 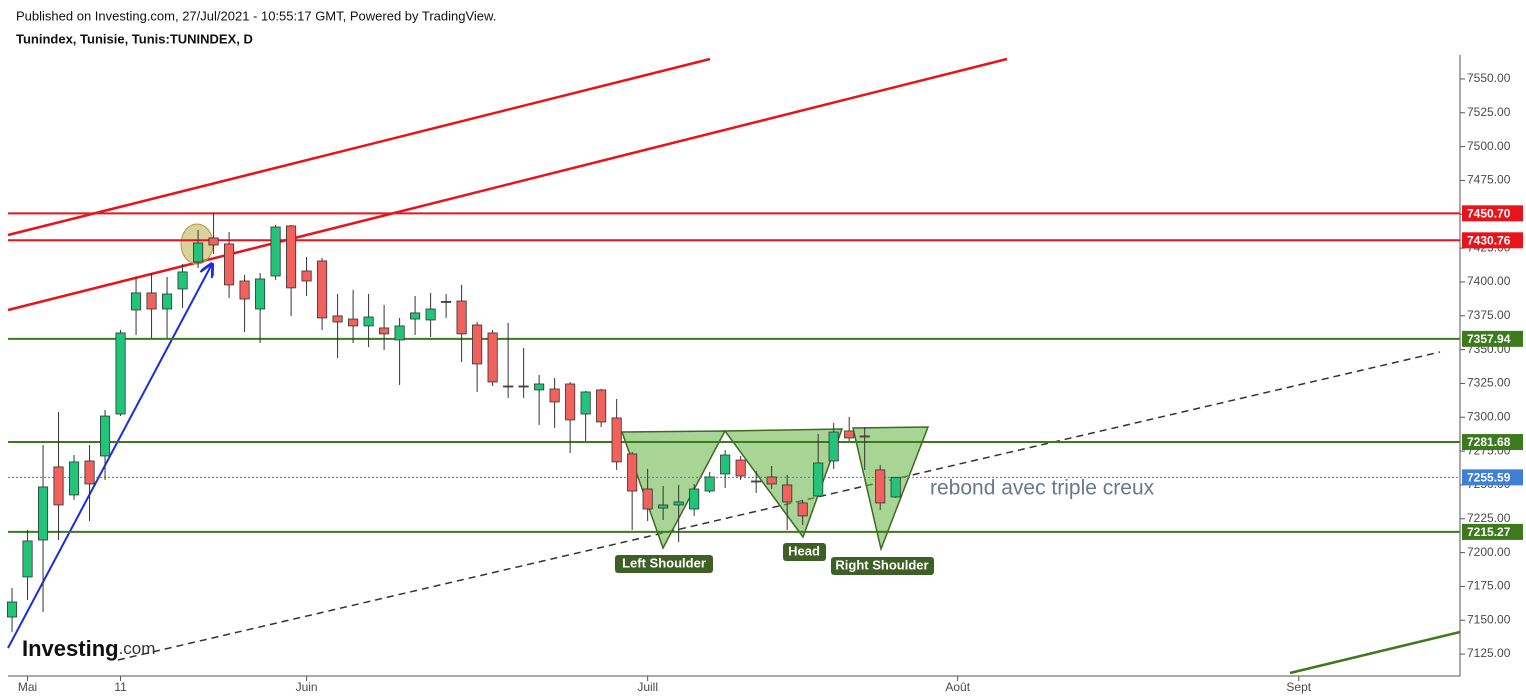 What do you see at coordinates (957, 687) in the screenshot?
I see `x-tick-label: Août` at bounding box center [957, 687].